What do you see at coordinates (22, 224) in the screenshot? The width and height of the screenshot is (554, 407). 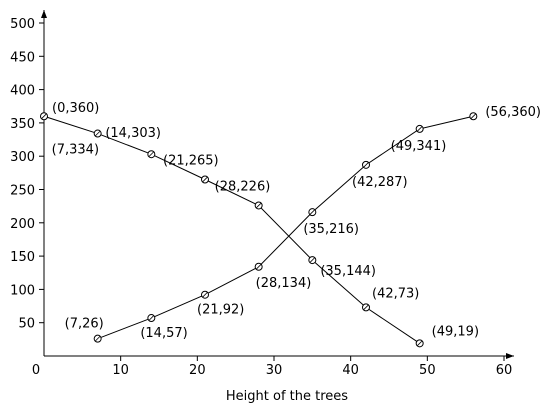 I see `y-tick-label: 200` at bounding box center [22, 224].